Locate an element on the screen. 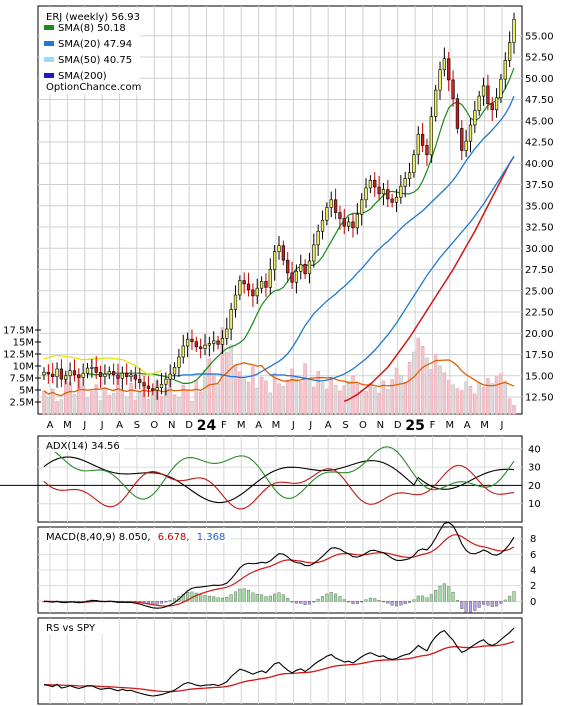 The height and width of the screenshot is (706, 566). adx-lines is located at coordinates (279, 478).